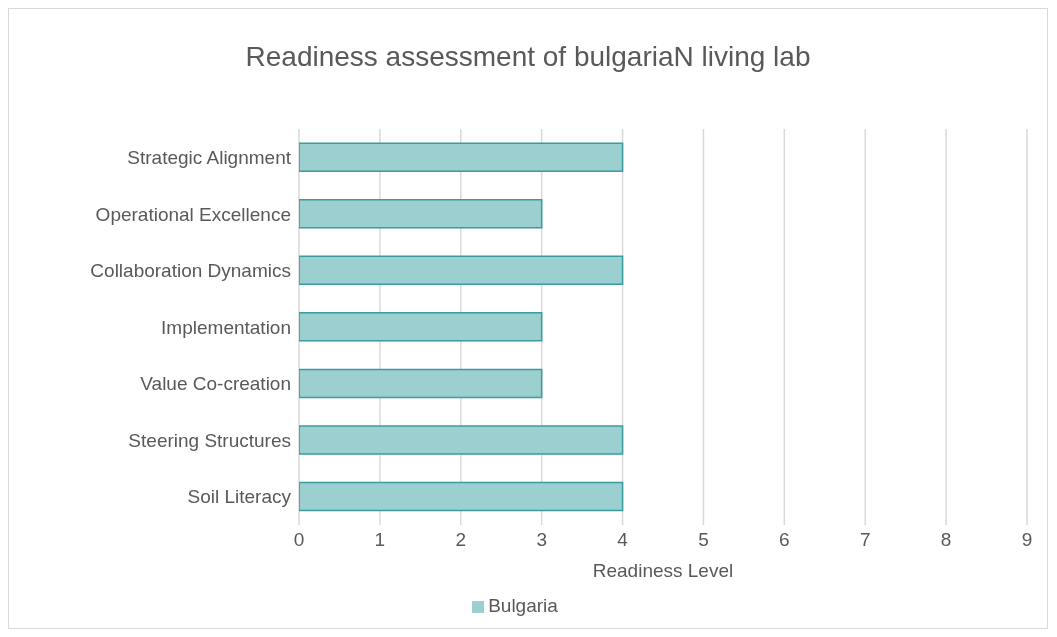  I want to click on x-tick-label: 5, so click(703, 540).